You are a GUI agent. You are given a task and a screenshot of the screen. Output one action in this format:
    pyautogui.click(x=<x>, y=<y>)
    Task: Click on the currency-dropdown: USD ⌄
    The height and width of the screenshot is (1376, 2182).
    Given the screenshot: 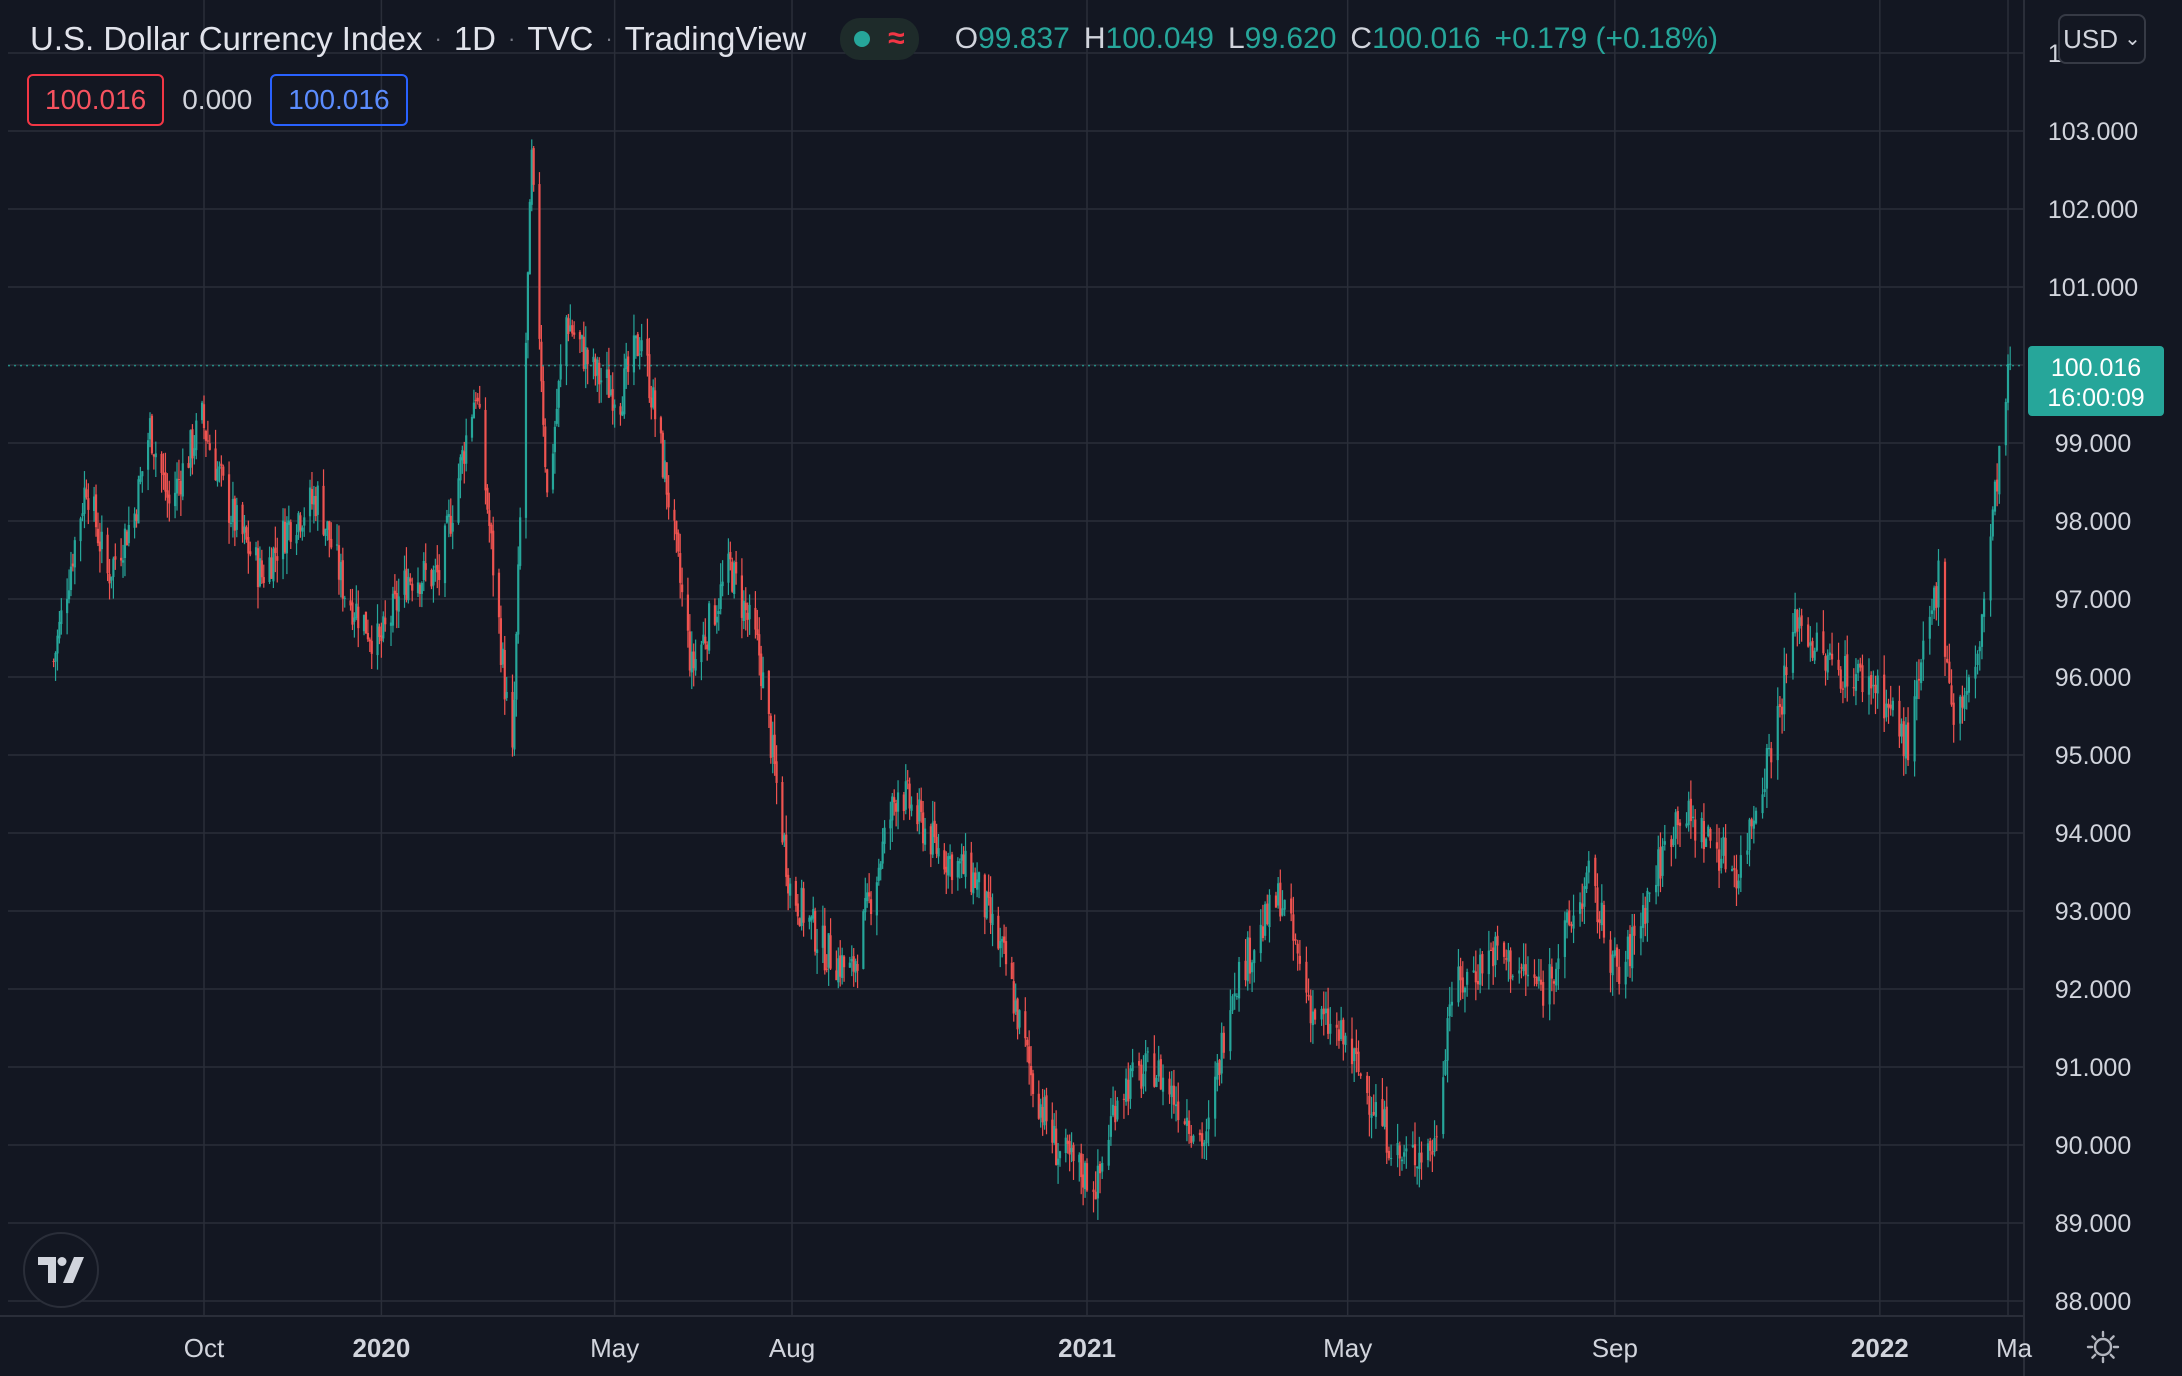 What is the action you would take?
    pyautogui.click(x=2102, y=39)
    